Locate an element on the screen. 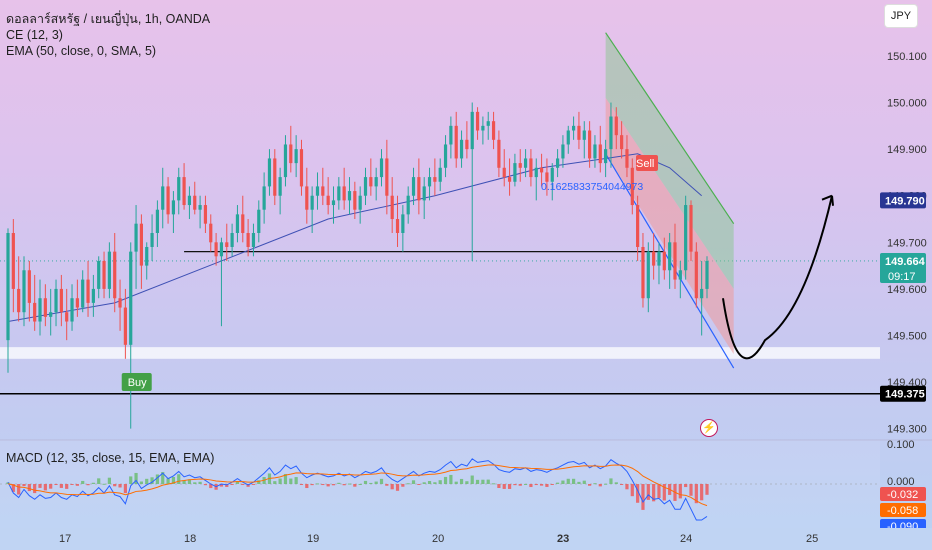  indicator-ema-legend: EMA (50, close, 0, SMA, 5) is located at coordinates (81, 51).